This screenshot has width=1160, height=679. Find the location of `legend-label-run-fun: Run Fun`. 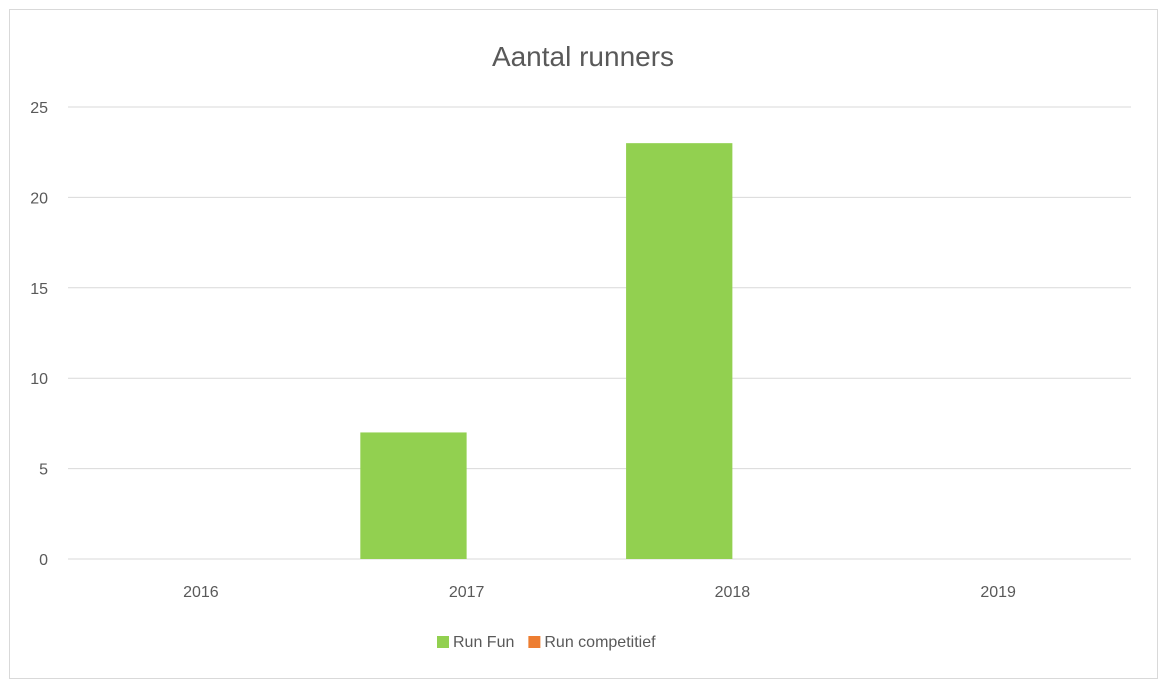

legend-label-run-fun: Run Fun is located at coordinates (483, 642).